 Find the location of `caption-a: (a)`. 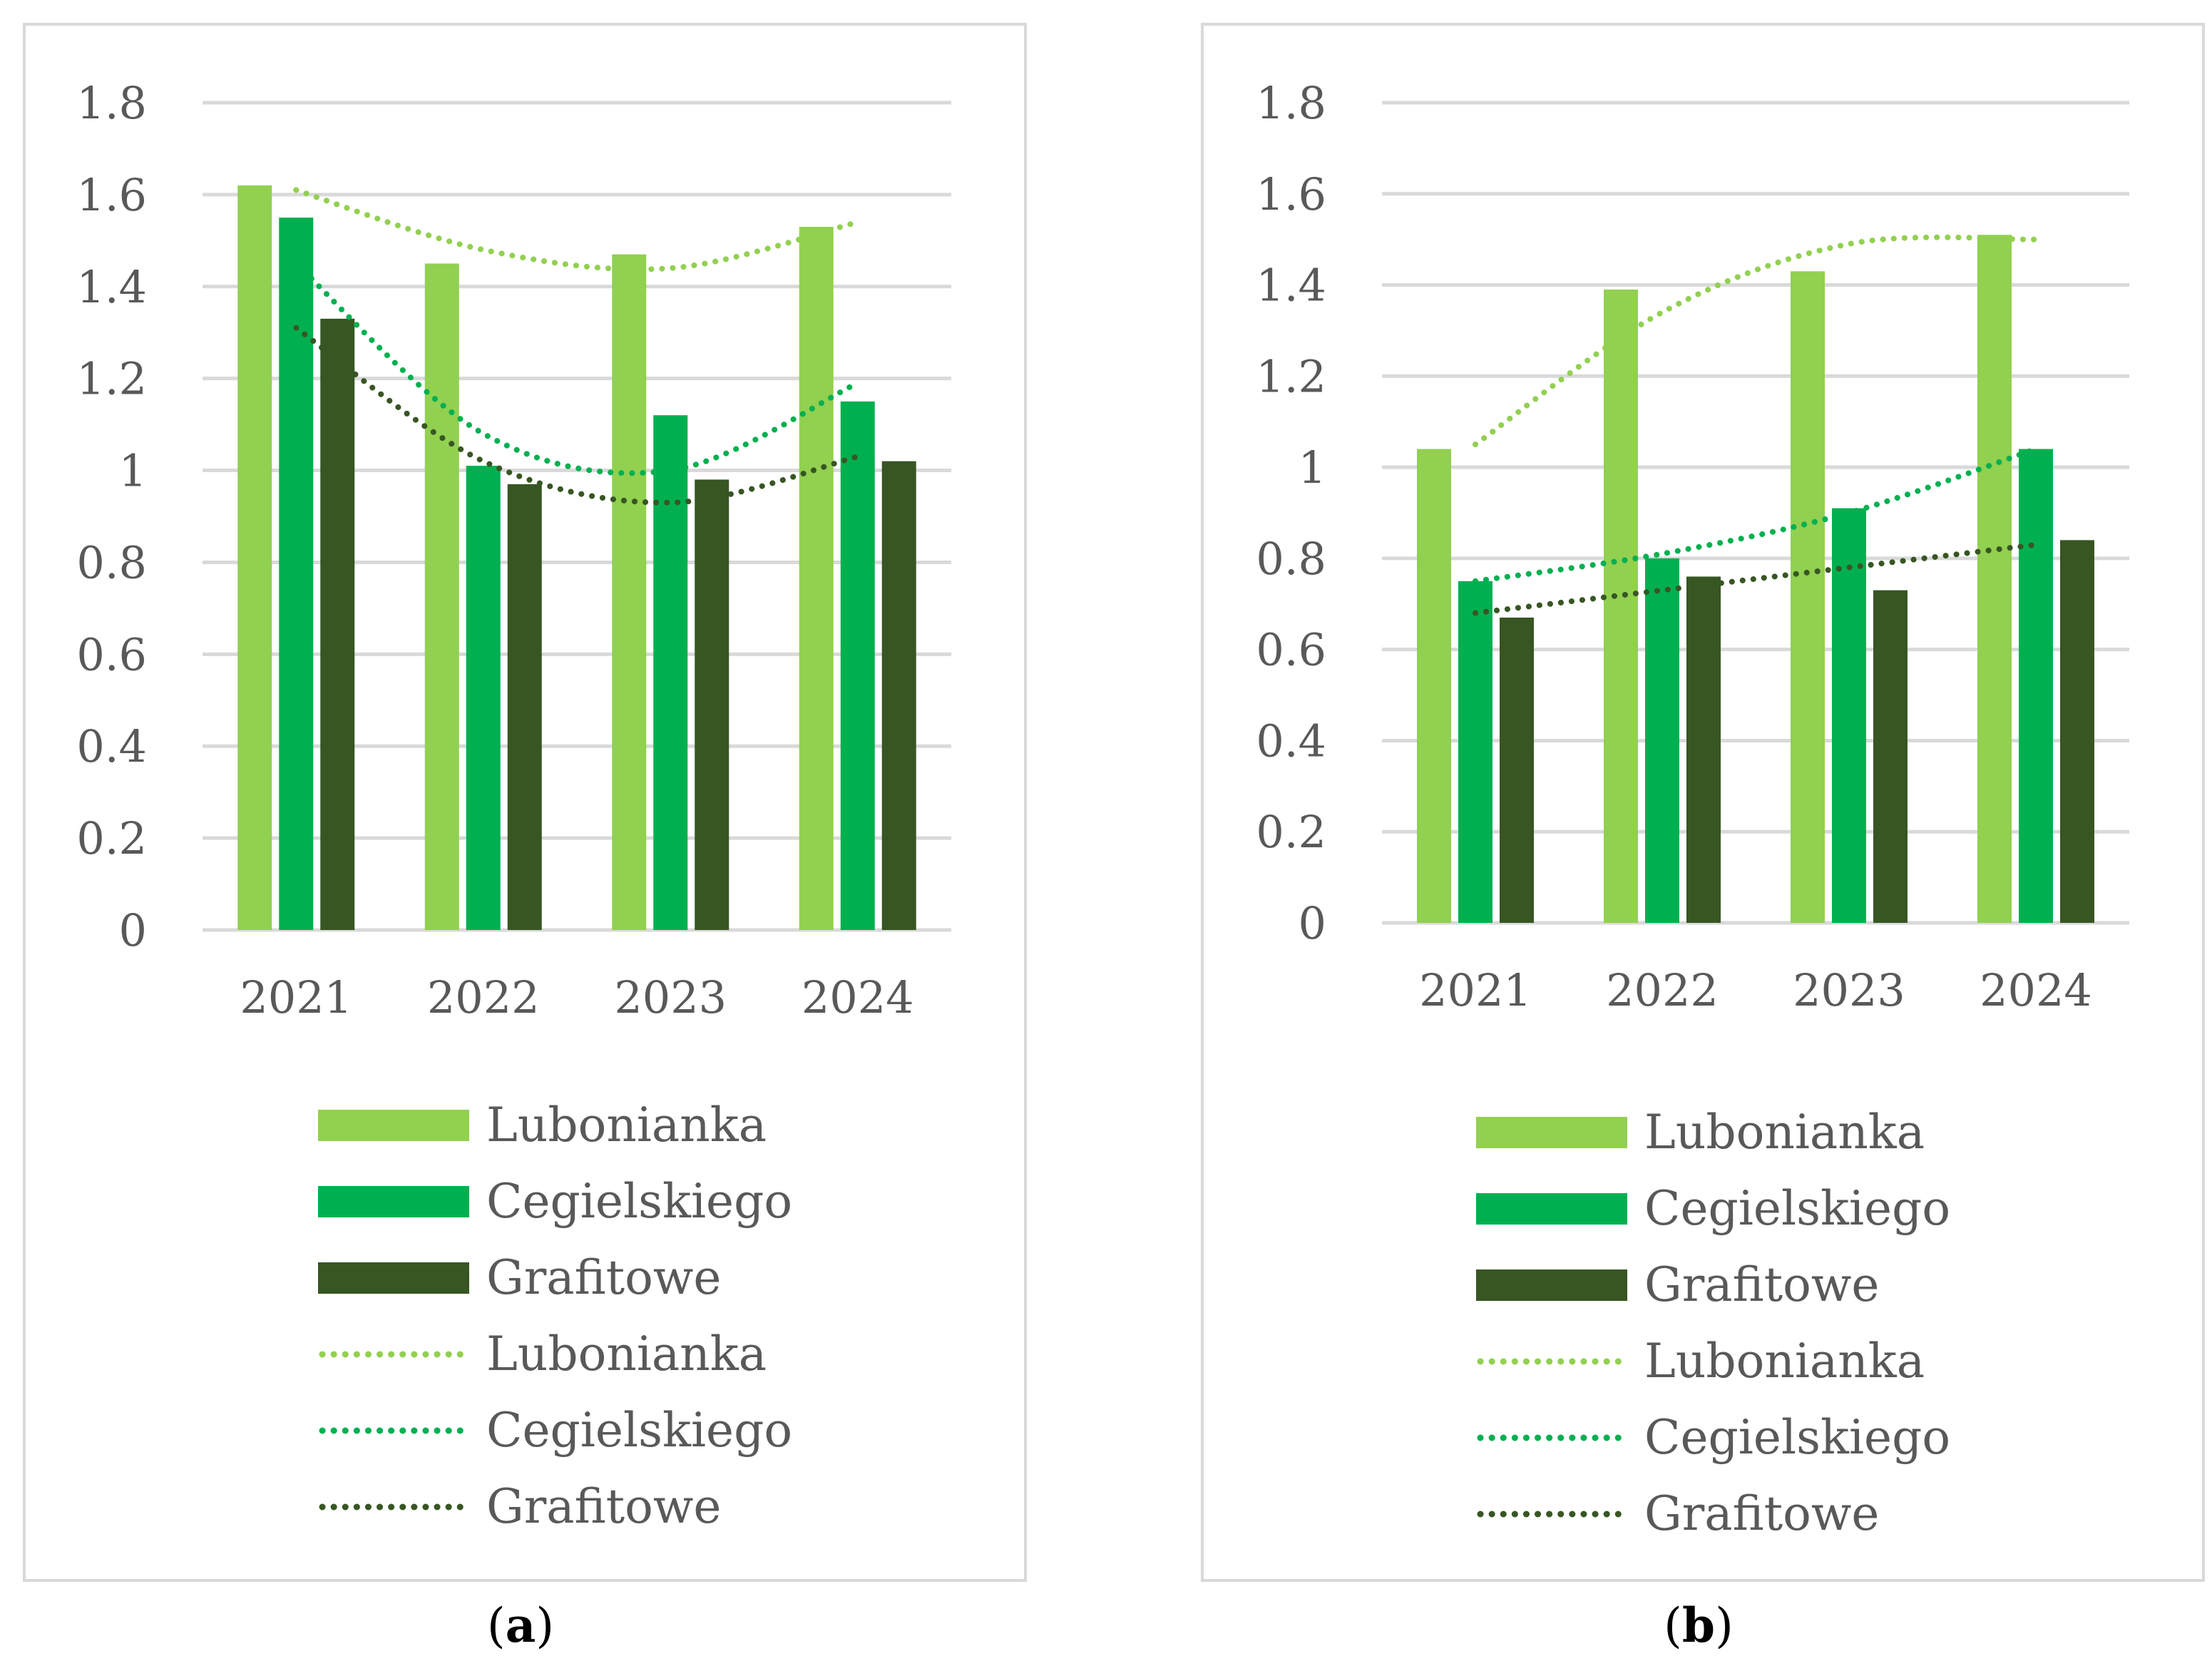

caption-a: (a) is located at coordinates (520, 1626).